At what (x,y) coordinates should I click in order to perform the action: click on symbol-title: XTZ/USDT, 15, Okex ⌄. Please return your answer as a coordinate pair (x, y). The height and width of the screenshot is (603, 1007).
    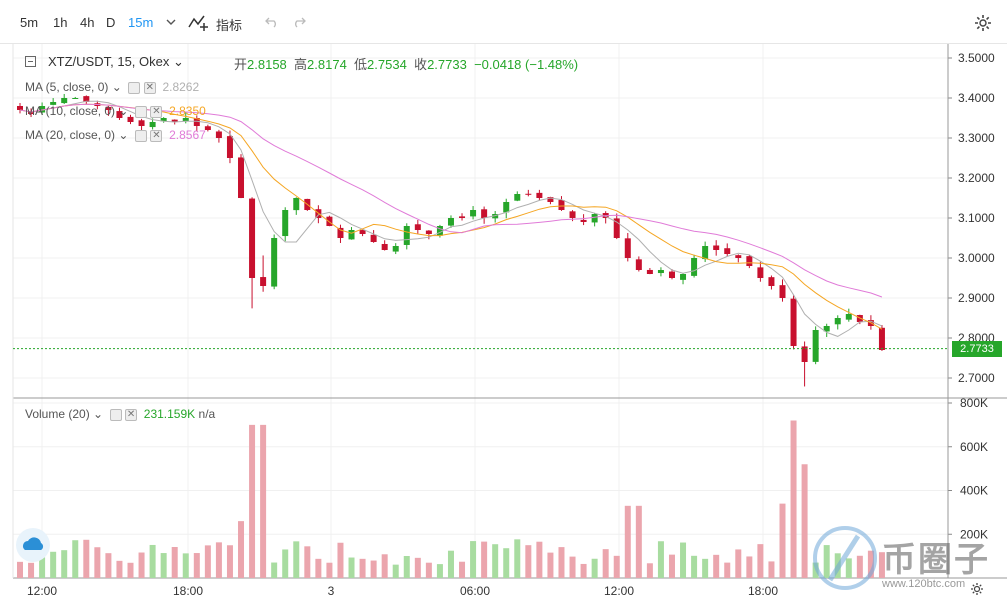
    Looking at the image, I should click on (116, 61).